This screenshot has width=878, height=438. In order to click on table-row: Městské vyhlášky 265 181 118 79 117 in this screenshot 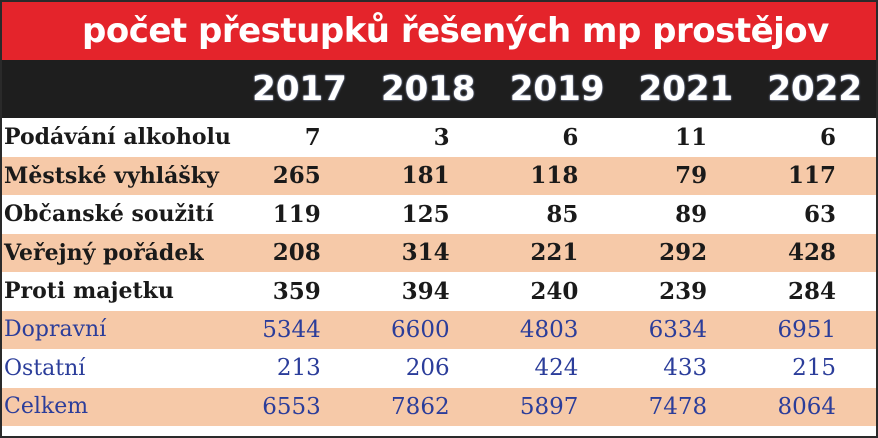, I will do `click(439, 175)`.